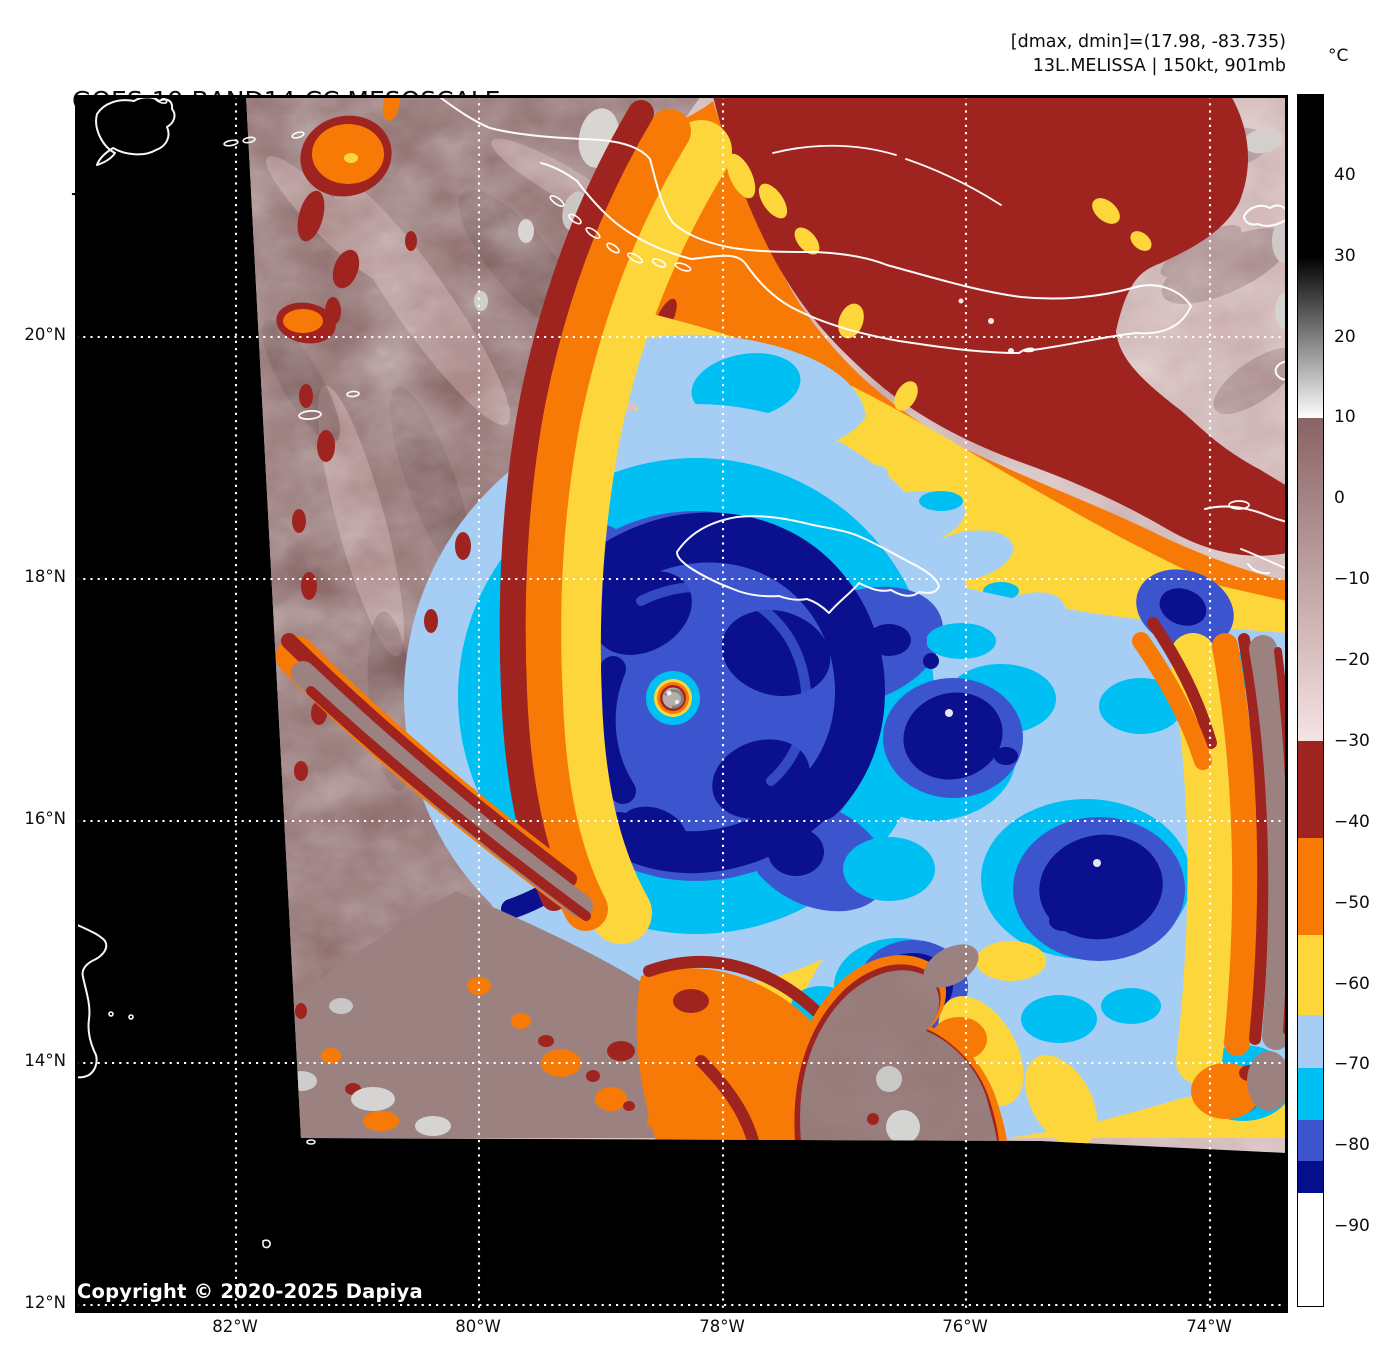 This screenshot has height=1359, width=1390. What do you see at coordinates (235, 1326) in the screenshot?
I see `lon-tick-label-0: 82°W` at bounding box center [235, 1326].